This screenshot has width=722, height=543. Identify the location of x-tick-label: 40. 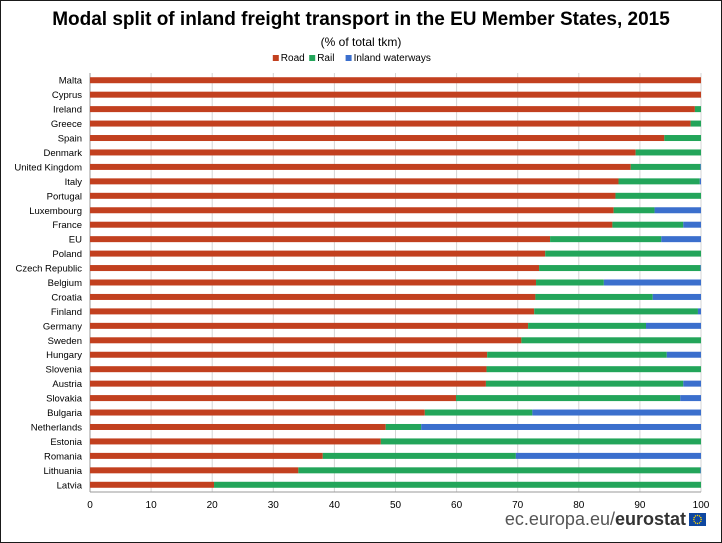
(335, 505).